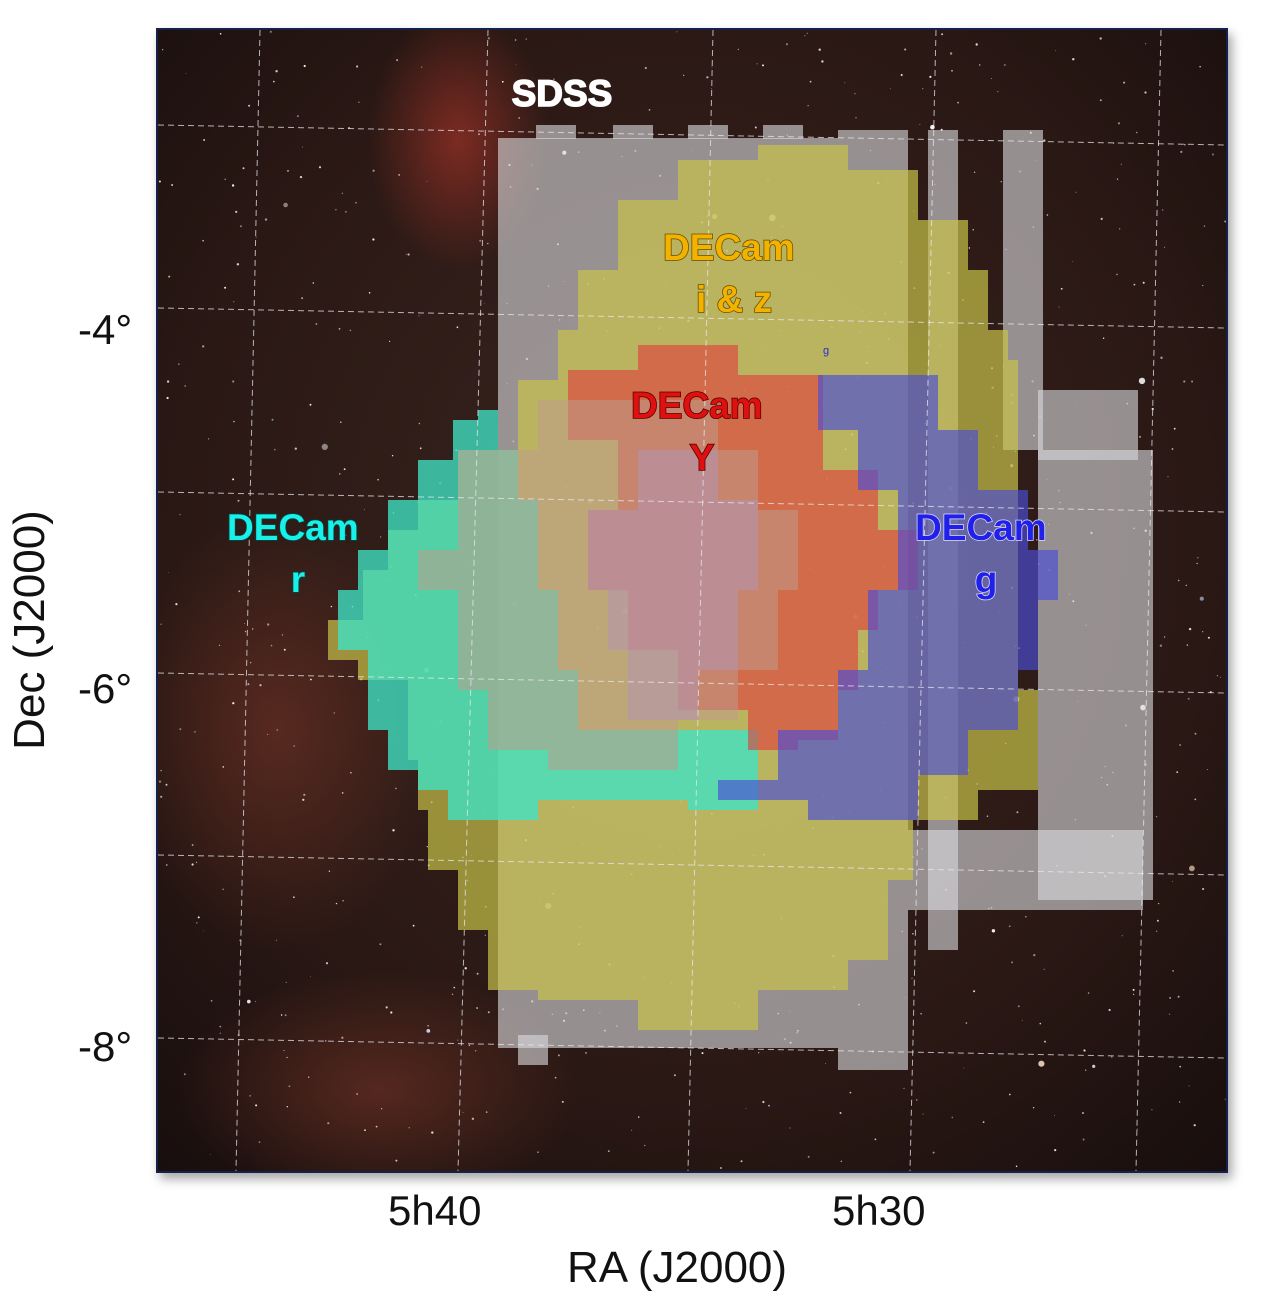 This screenshot has height=1312, width=1269. Describe the element at coordinates (298, 553) in the screenshot. I see `label-decam-r: DECam r` at that location.